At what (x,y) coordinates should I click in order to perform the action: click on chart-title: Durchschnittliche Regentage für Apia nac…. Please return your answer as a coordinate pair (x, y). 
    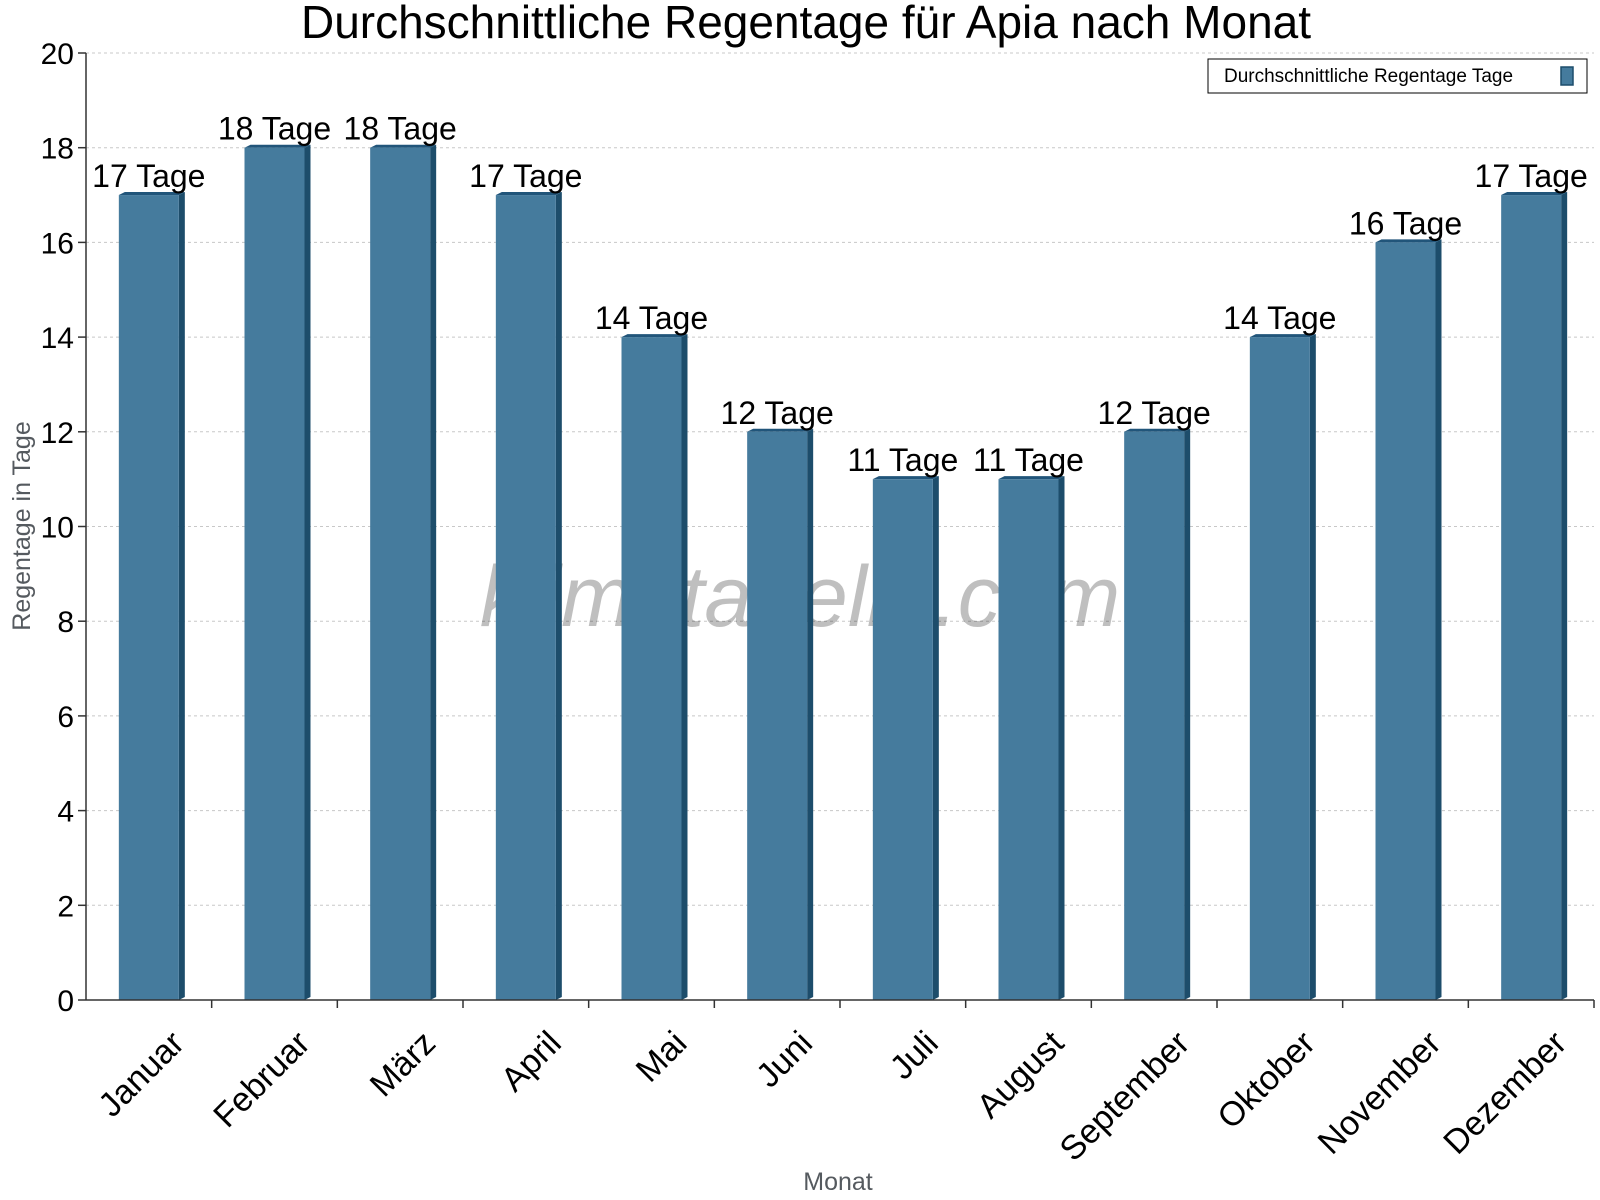
    Looking at the image, I should click on (806, 24).